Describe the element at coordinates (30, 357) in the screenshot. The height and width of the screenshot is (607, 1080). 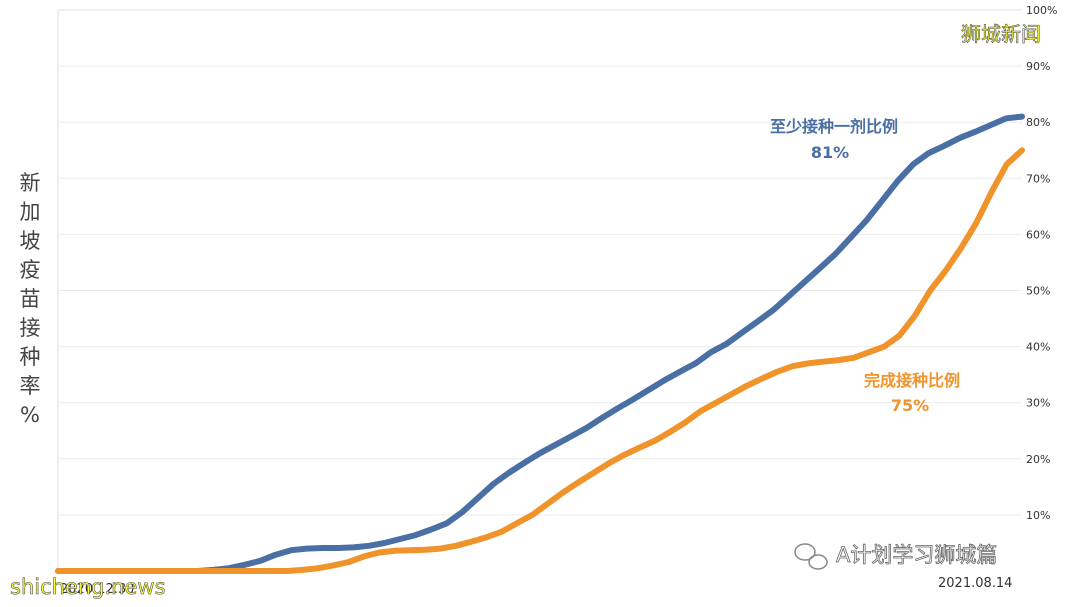
I see `y-label-char: 种` at that location.